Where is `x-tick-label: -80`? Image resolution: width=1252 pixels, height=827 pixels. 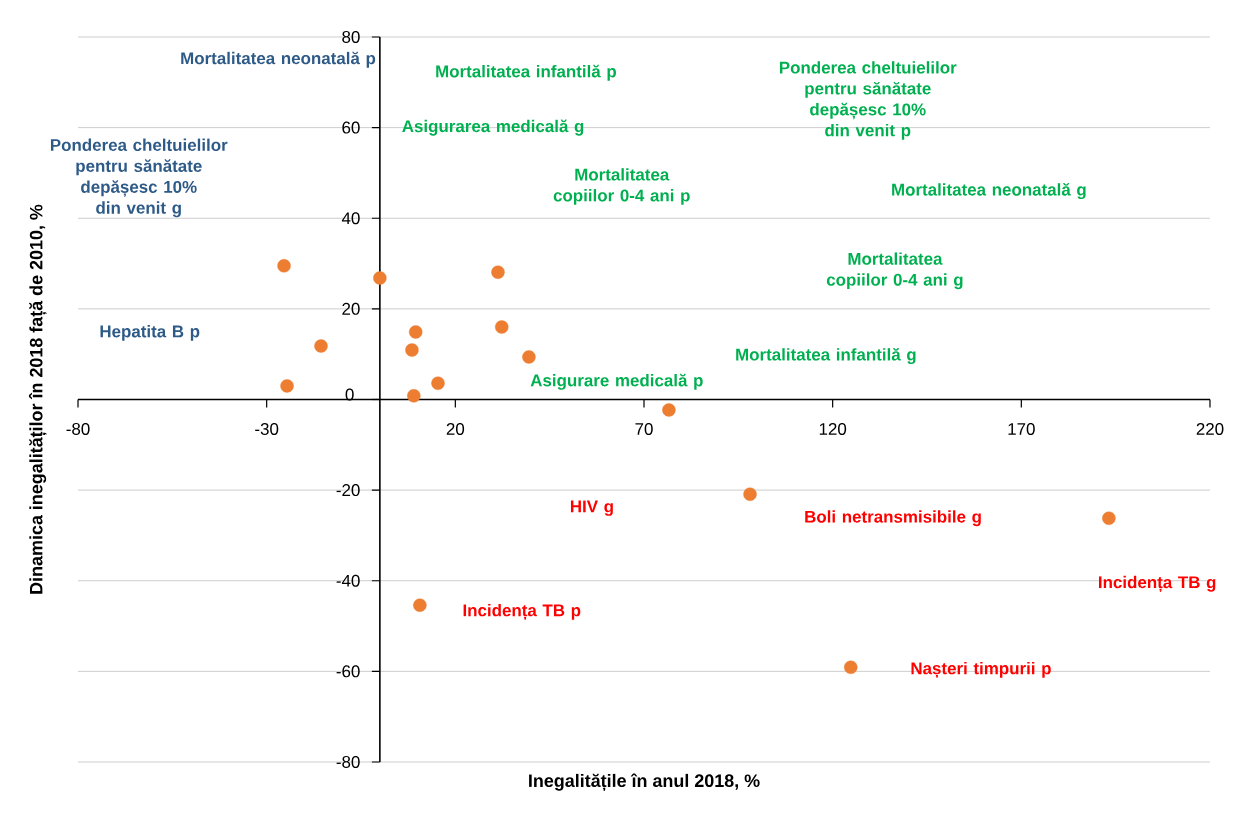
x-tick-label: -80 is located at coordinates (78, 429).